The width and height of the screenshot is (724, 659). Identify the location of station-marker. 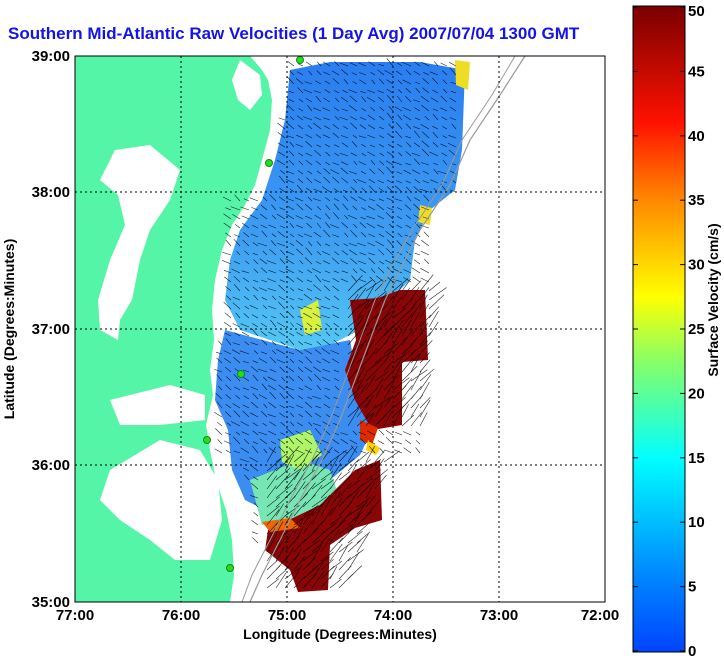
(241, 374).